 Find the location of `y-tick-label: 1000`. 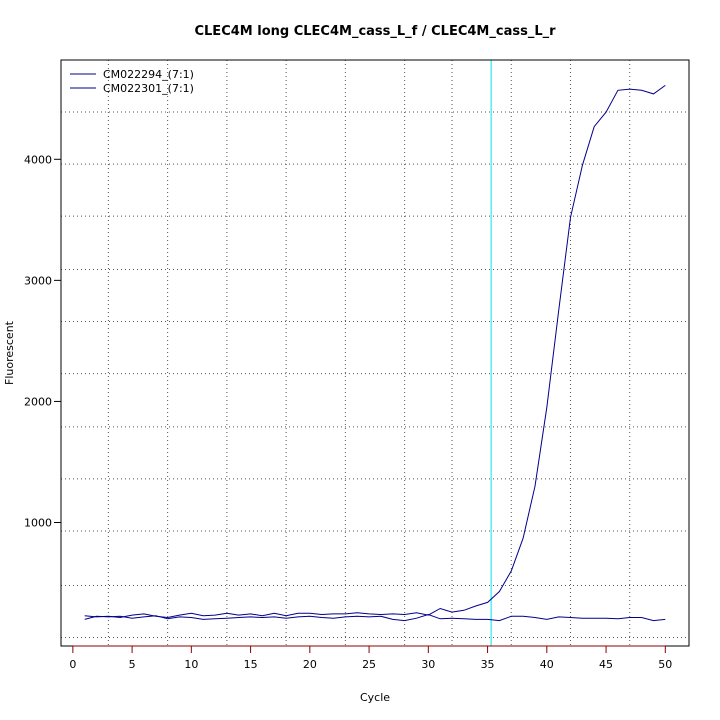

y-tick-label: 1000 is located at coordinates (38, 523).